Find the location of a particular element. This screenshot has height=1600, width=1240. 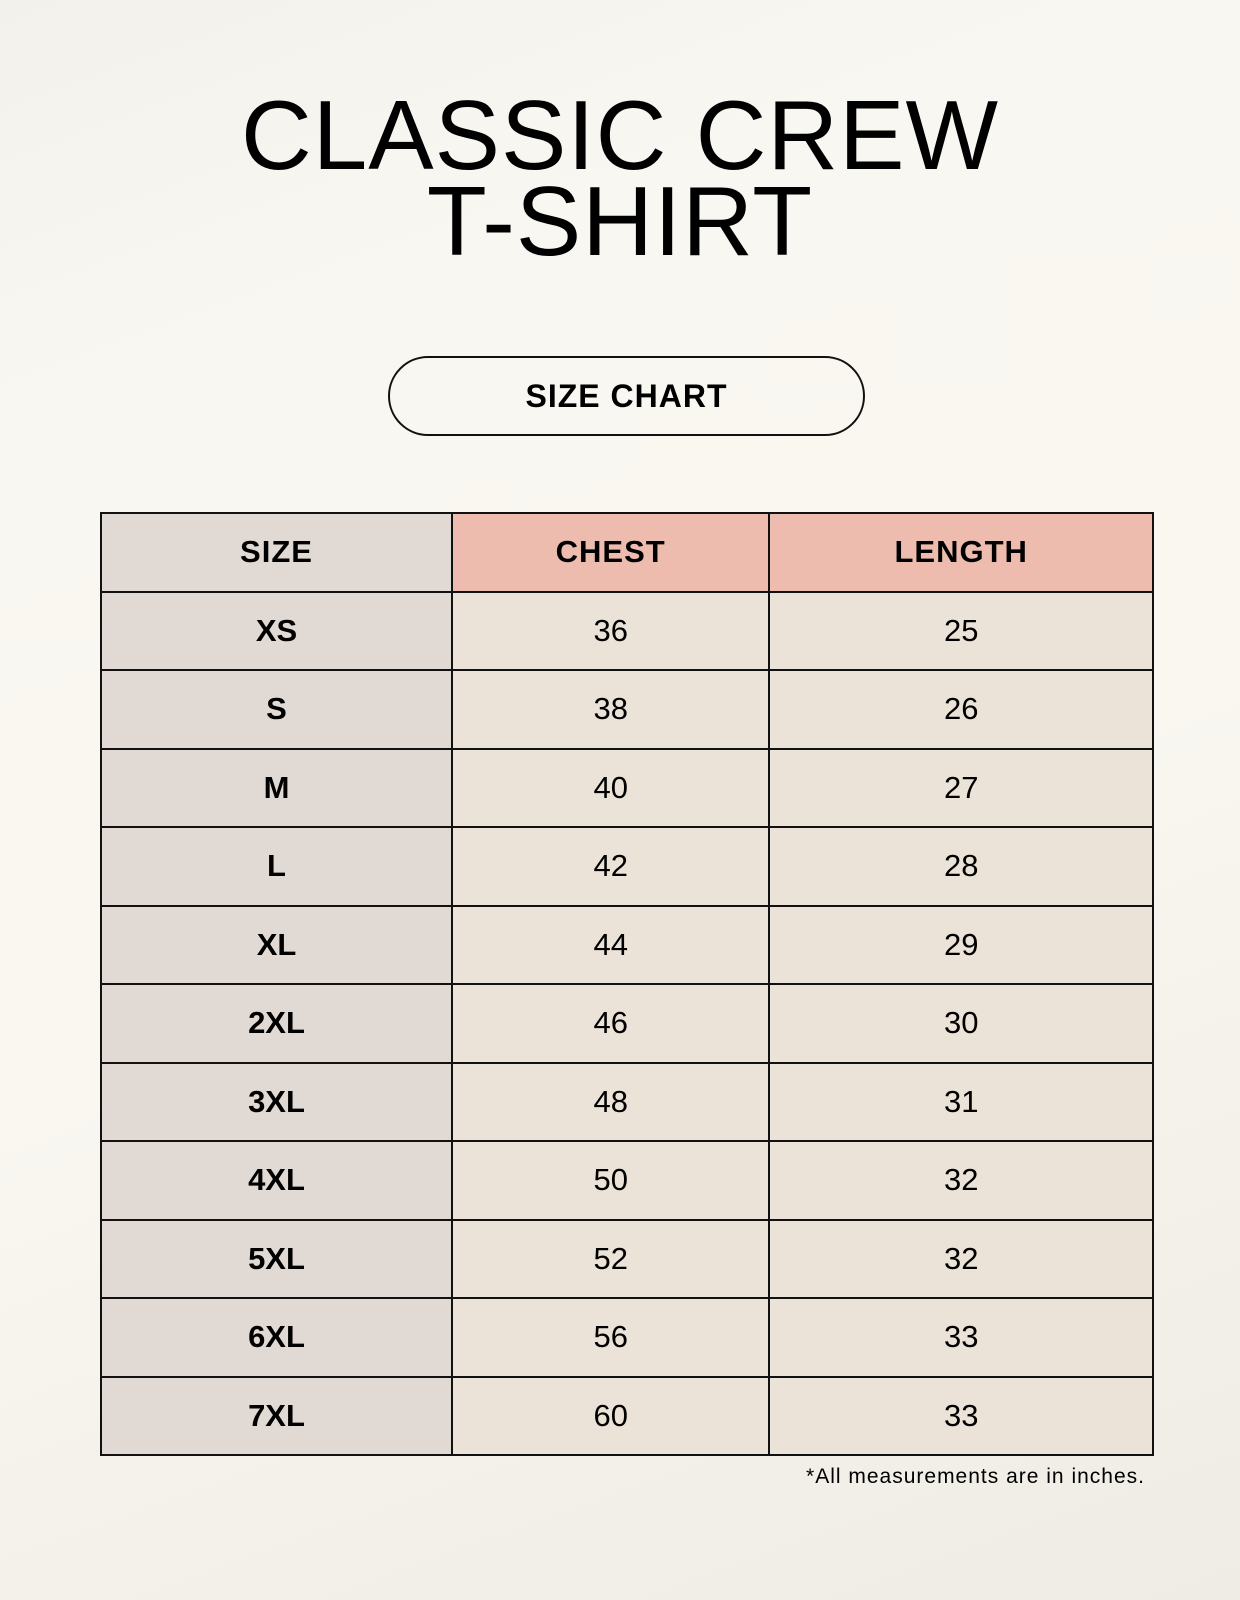

cell-length: 30 is located at coordinates (961, 1023).